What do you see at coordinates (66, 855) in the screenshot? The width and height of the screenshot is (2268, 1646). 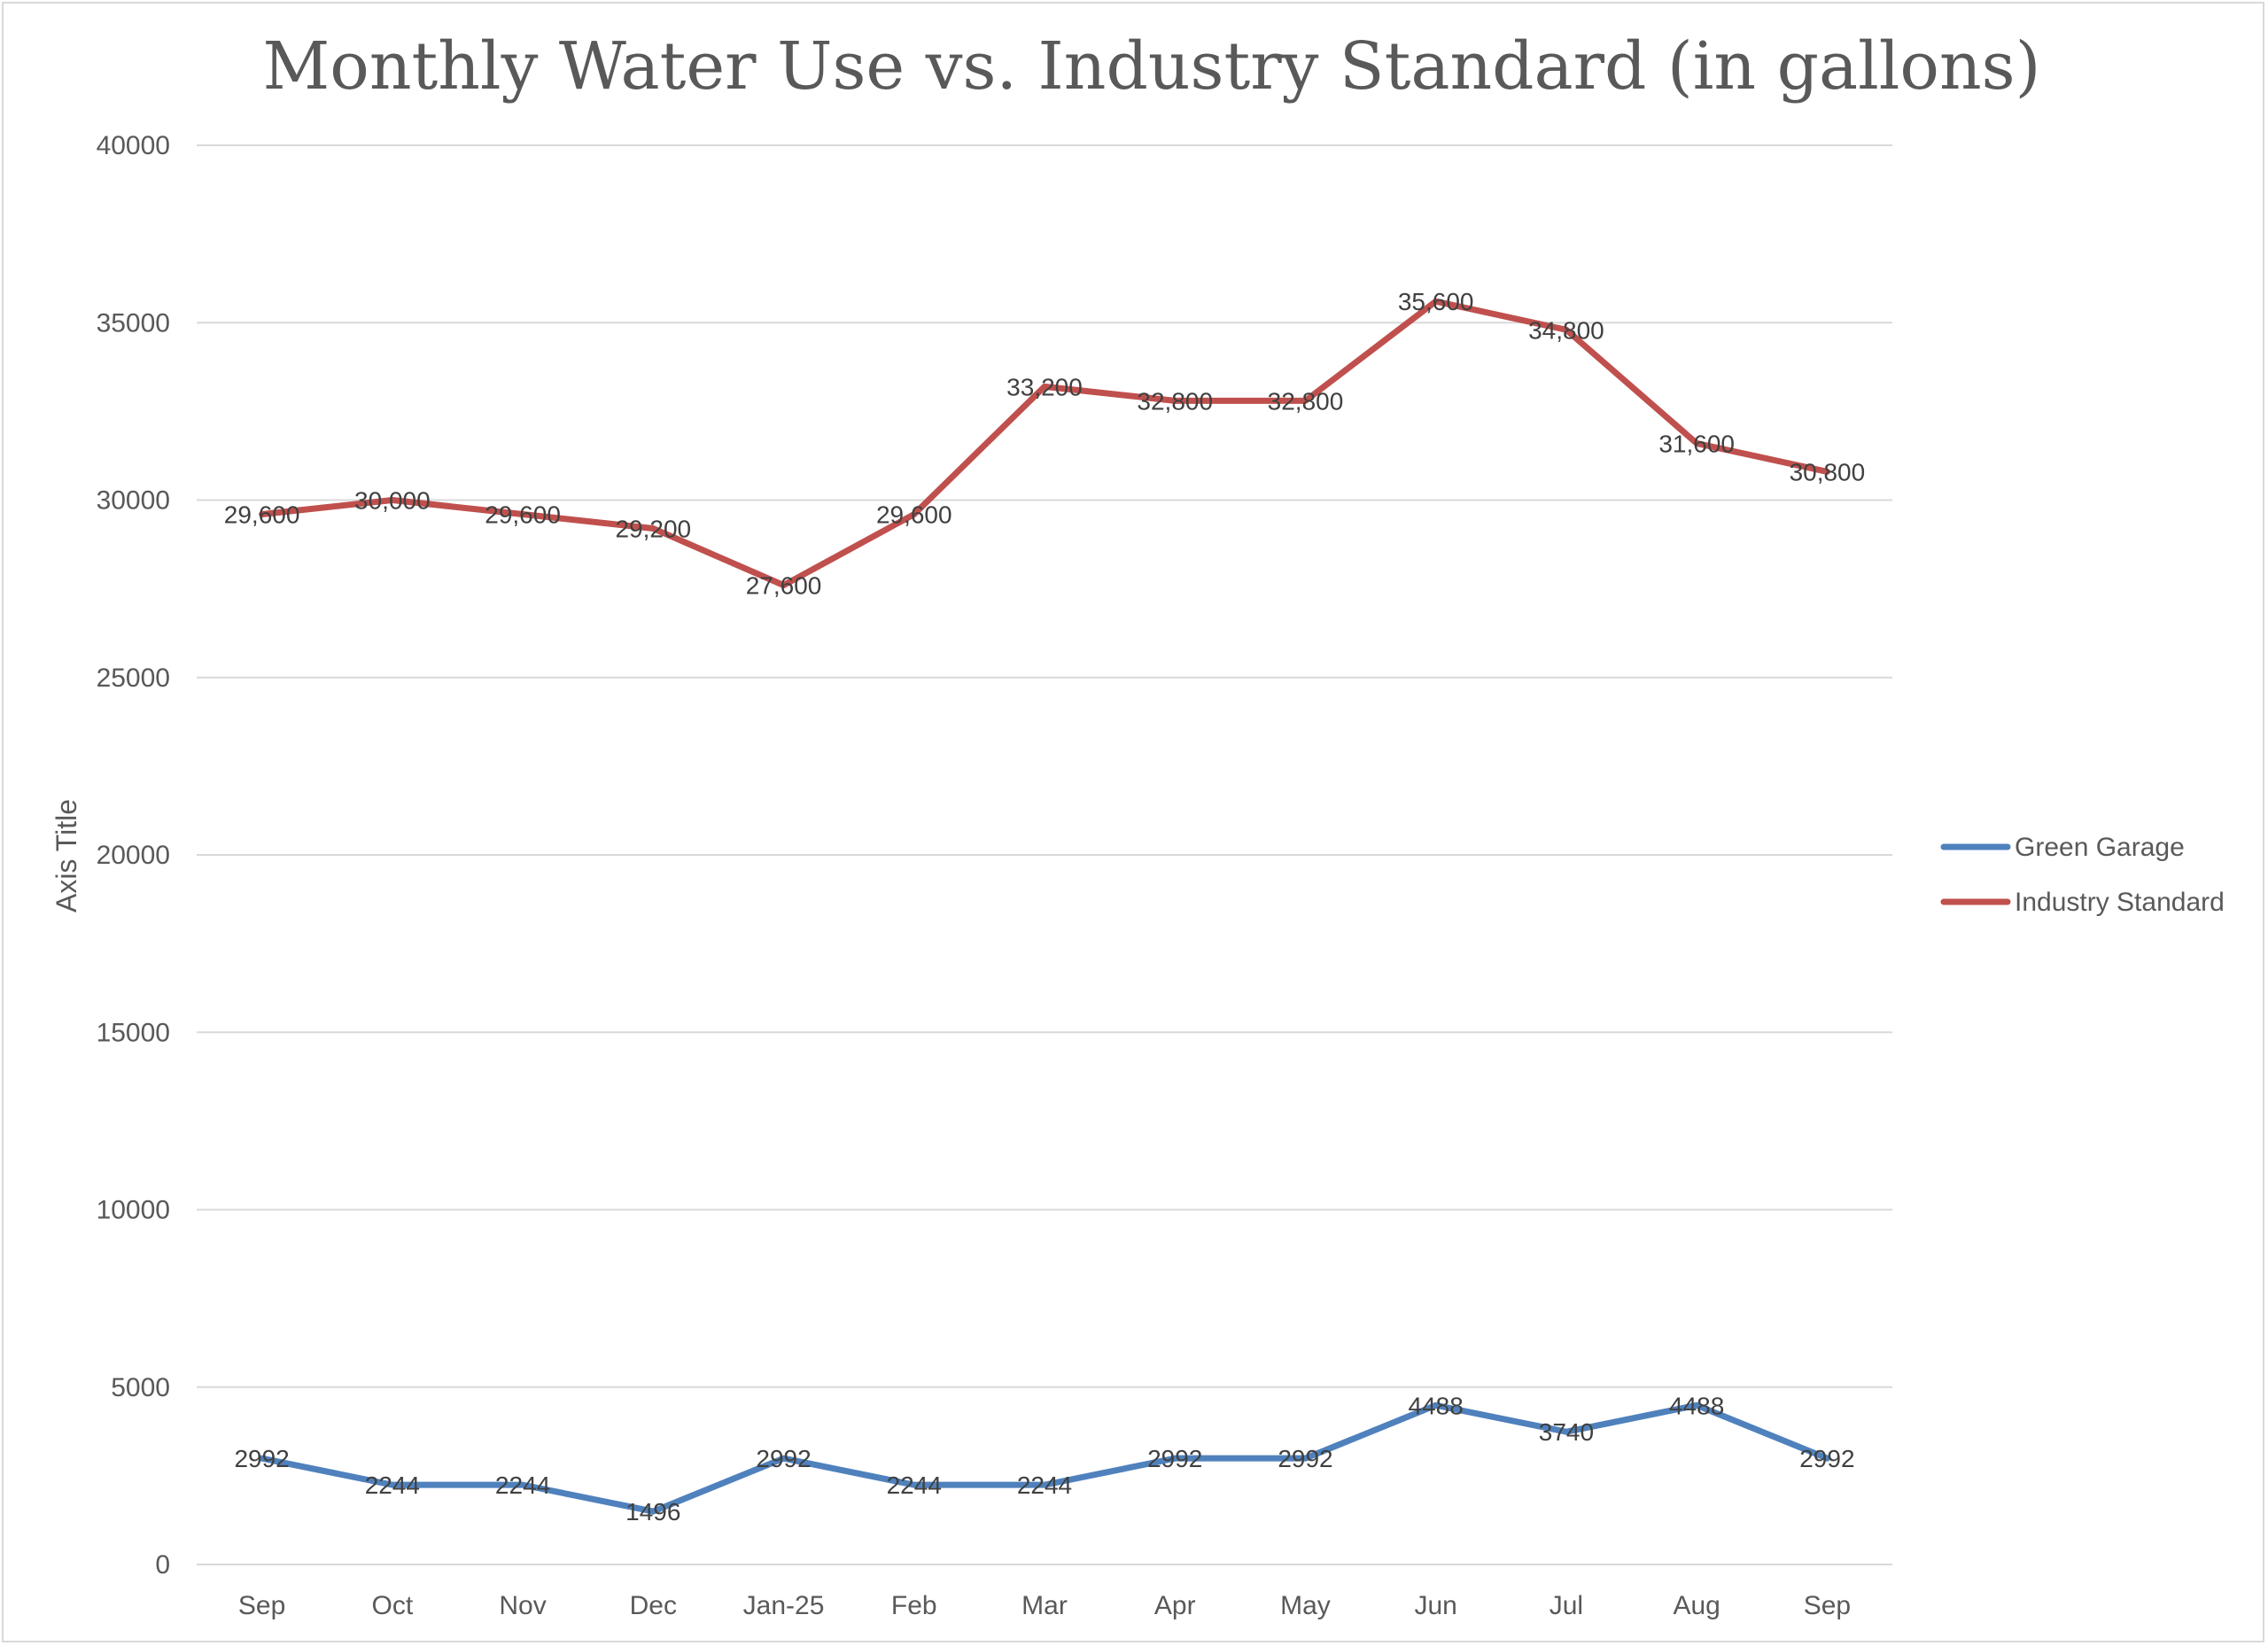 I see `y-axis-title: Axis Title` at bounding box center [66, 855].